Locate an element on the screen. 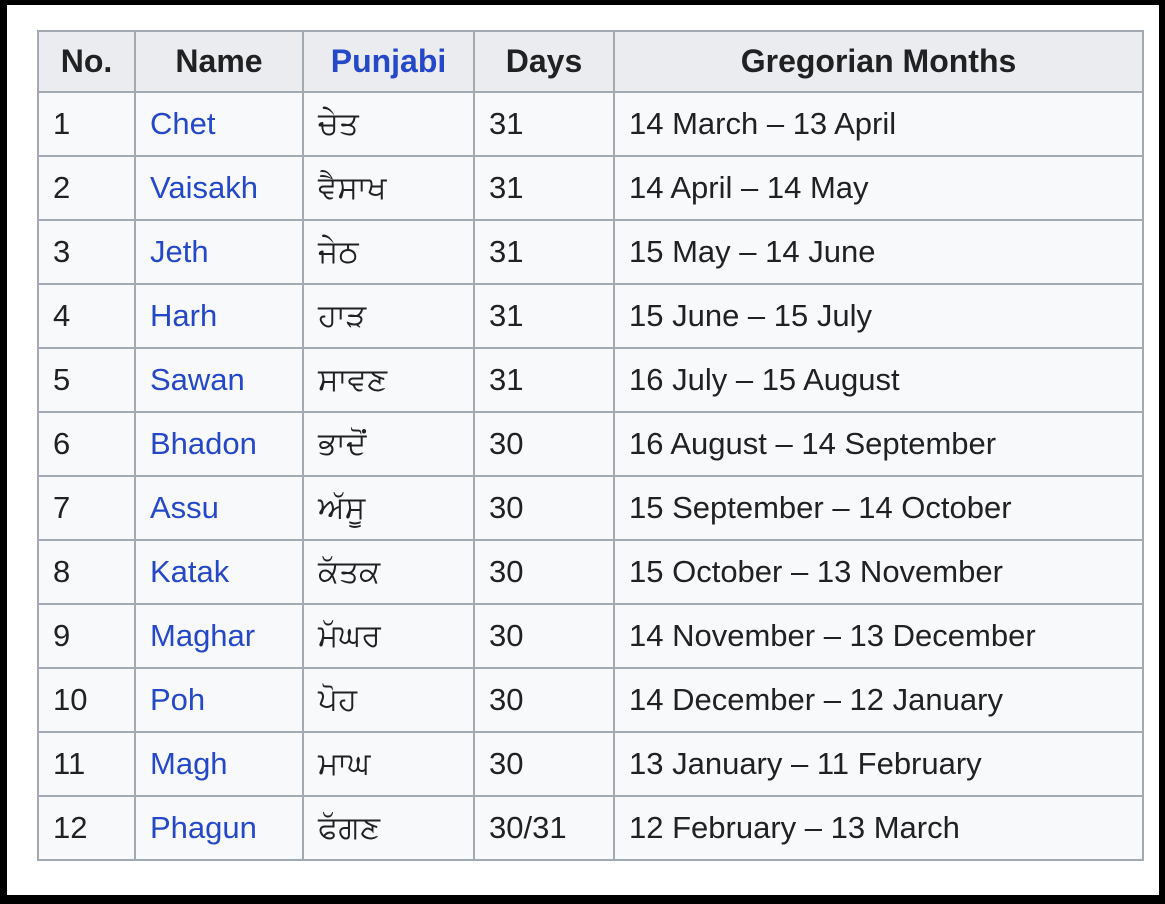 The image size is (1165, 904). cell-punjabi-script: ਅੱਸੂ is located at coordinates (388, 508).